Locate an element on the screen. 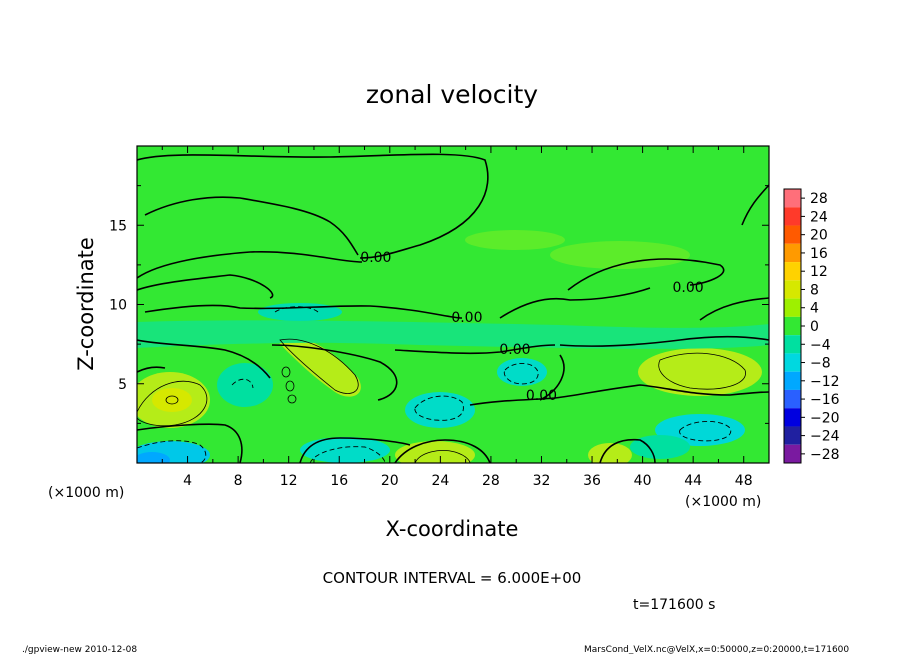 This screenshot has width=904, height=654. x-tick-label: 40 is located at coordinates (643, 481).